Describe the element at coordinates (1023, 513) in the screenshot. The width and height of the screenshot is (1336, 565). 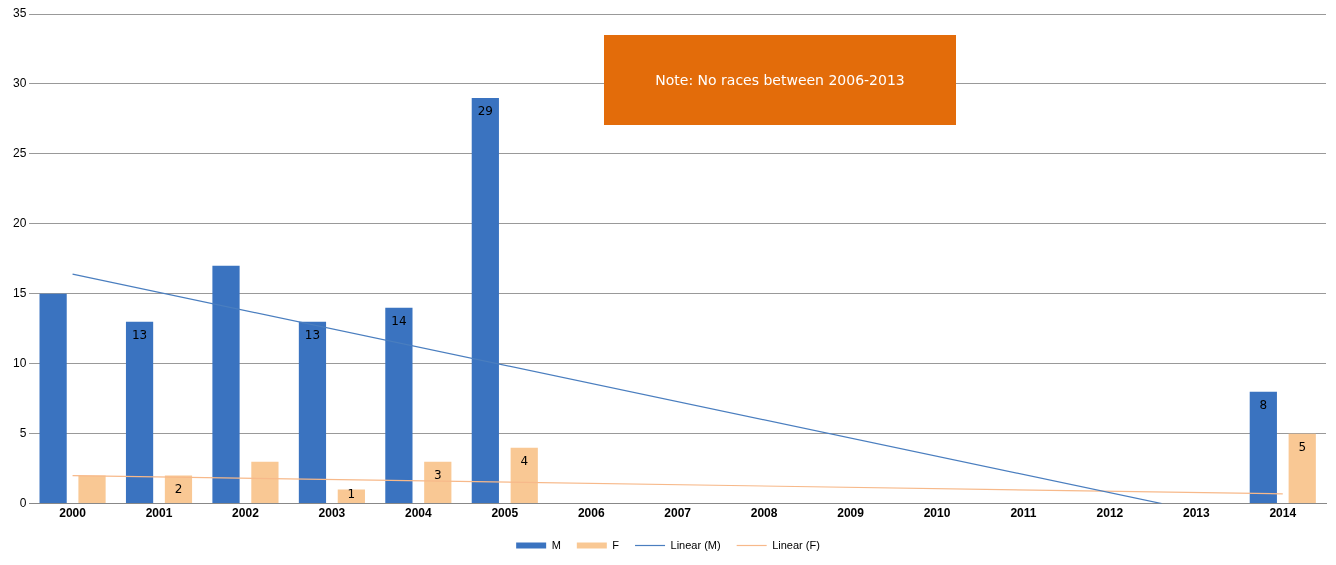
I see `x-tick-label: 2011` at that location.